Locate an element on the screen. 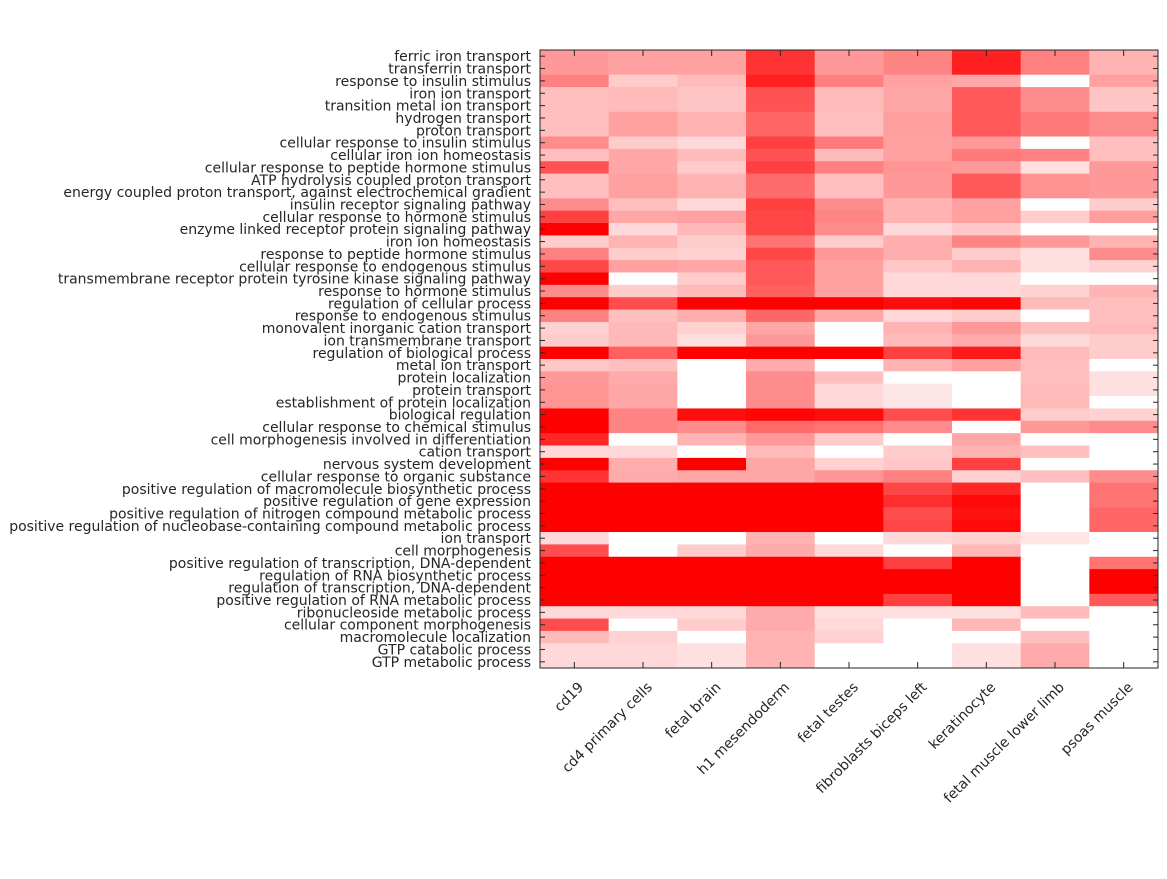 This screenshot has width=1167, height=879. row-label: cation transport is located at coordinates (475, 453).